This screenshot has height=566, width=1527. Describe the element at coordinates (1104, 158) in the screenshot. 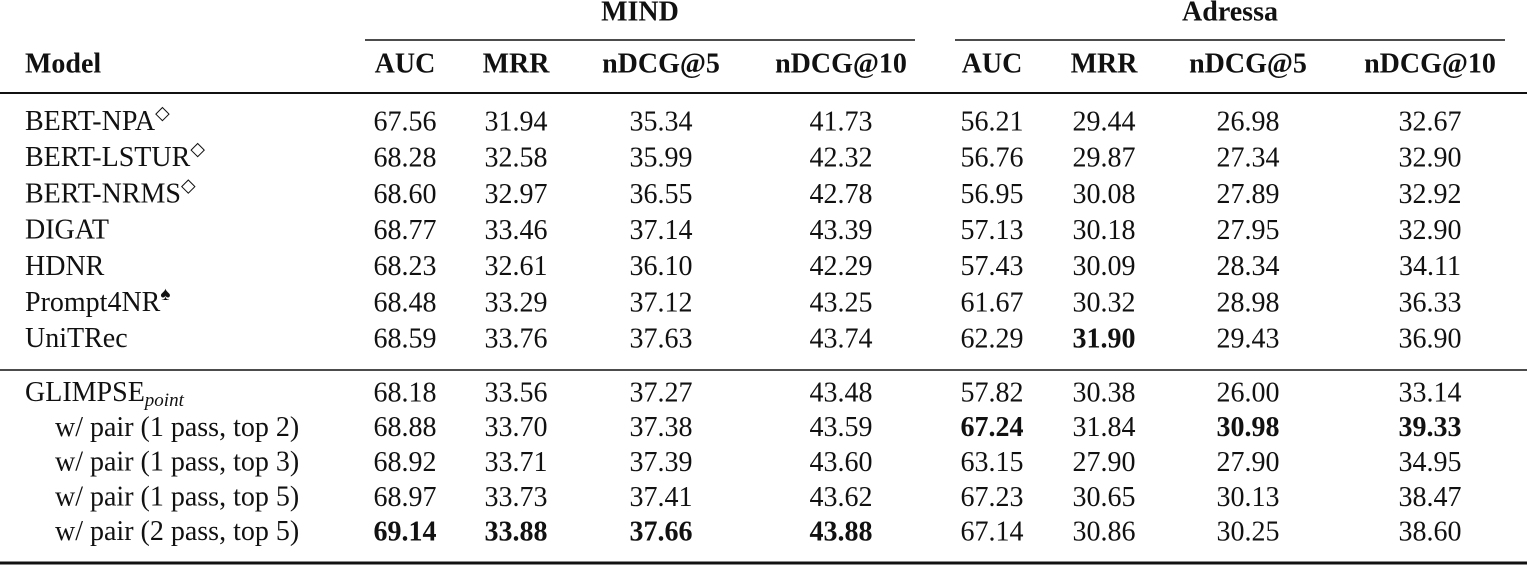

I see `cell: 29.87` at that location.